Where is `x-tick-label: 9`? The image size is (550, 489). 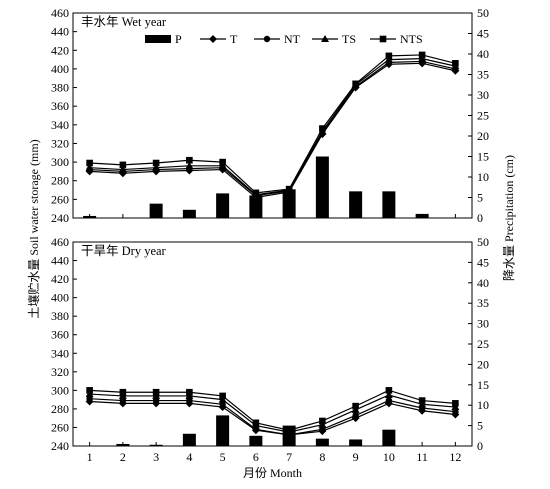
x-tick-label: 9 is located at coordinates (356, 457).